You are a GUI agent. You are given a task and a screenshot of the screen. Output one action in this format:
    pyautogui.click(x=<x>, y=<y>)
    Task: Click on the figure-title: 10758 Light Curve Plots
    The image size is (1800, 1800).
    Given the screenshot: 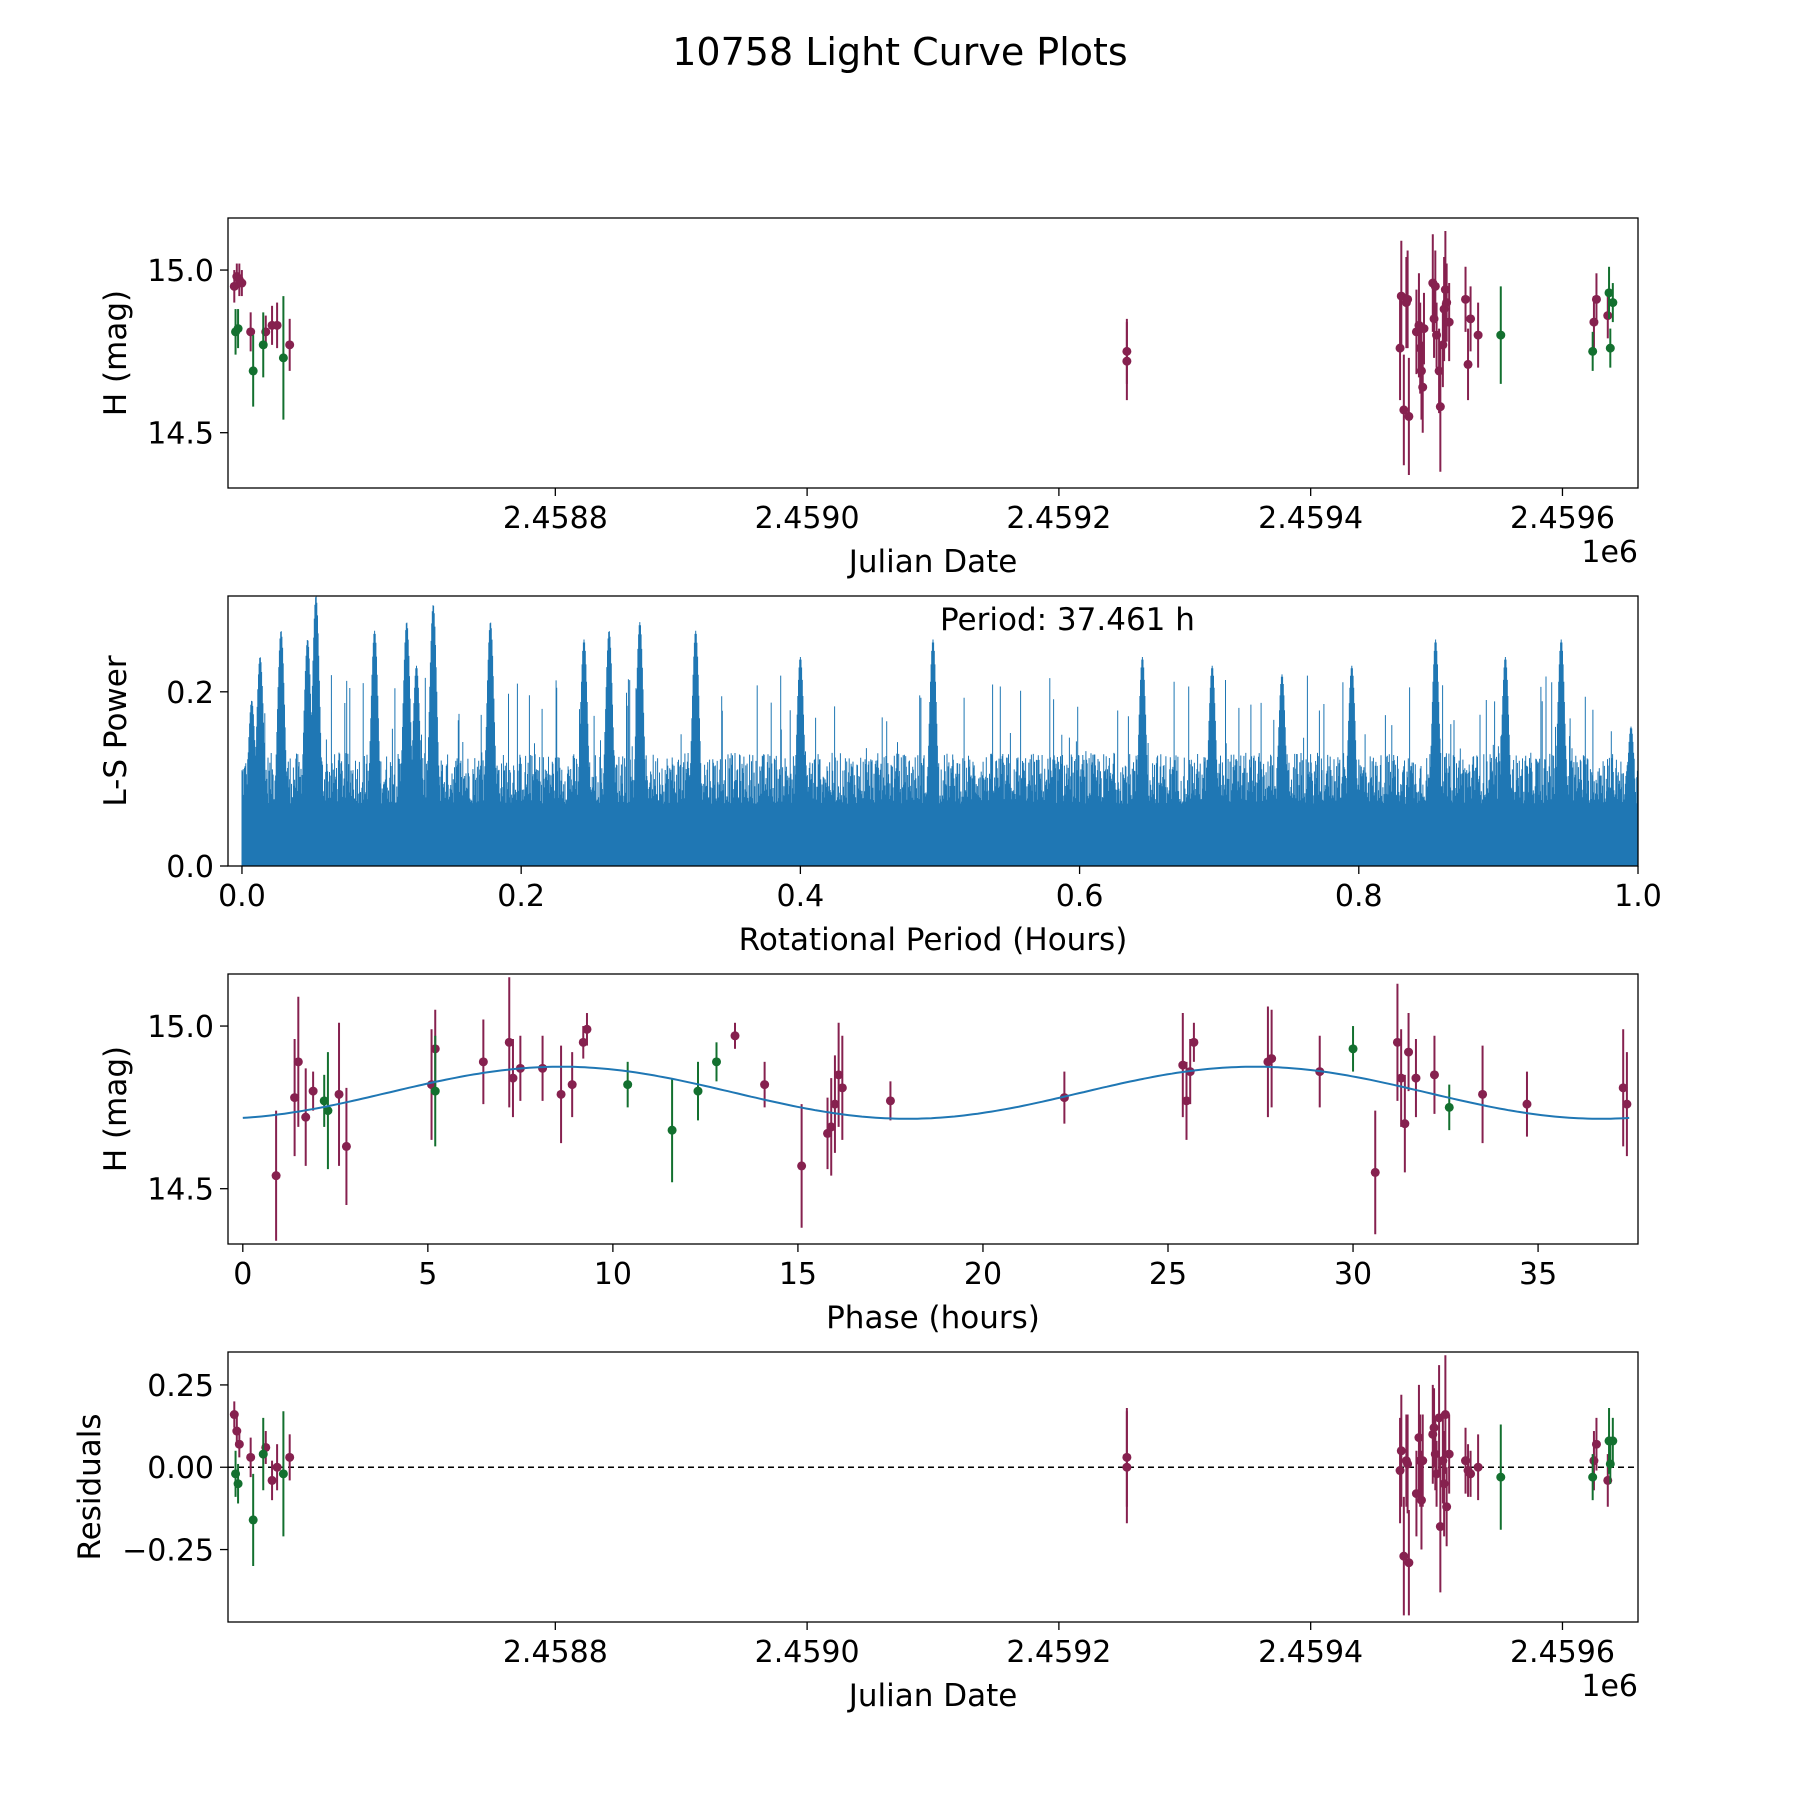 What is the action you would take?
    pyautogui.click(x=899, y=52)
    